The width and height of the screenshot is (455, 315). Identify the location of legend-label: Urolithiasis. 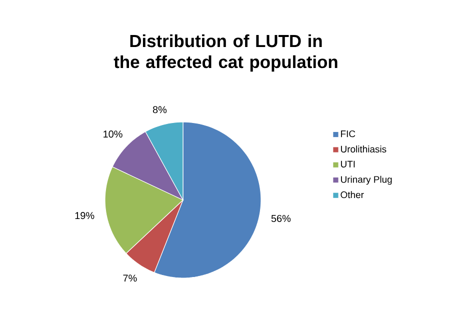
(363, 149).